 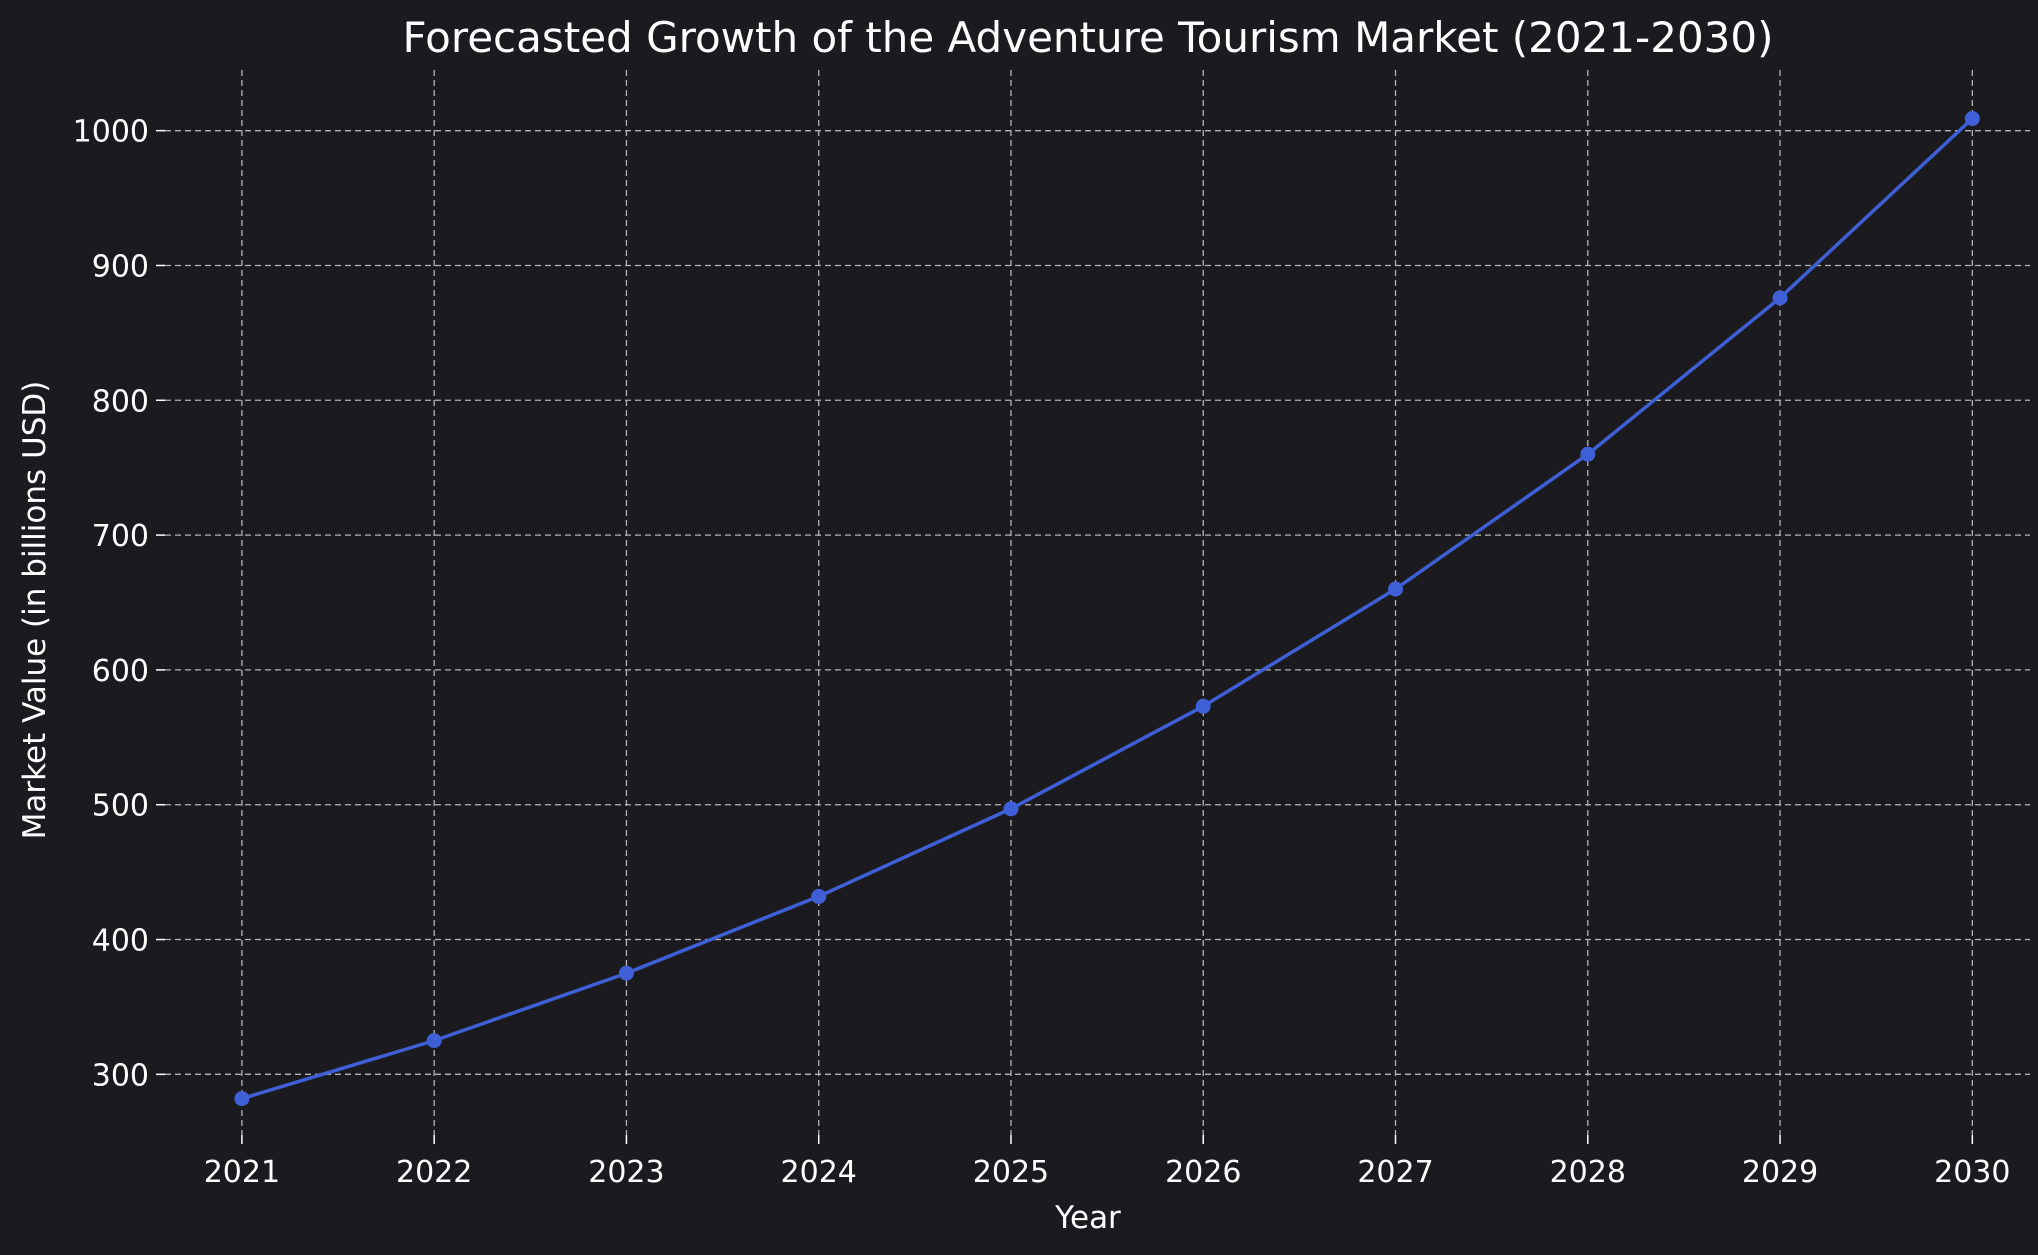 I want to click on y-axis-label: Market Value (in billions USD), so click(x=35, y=610).